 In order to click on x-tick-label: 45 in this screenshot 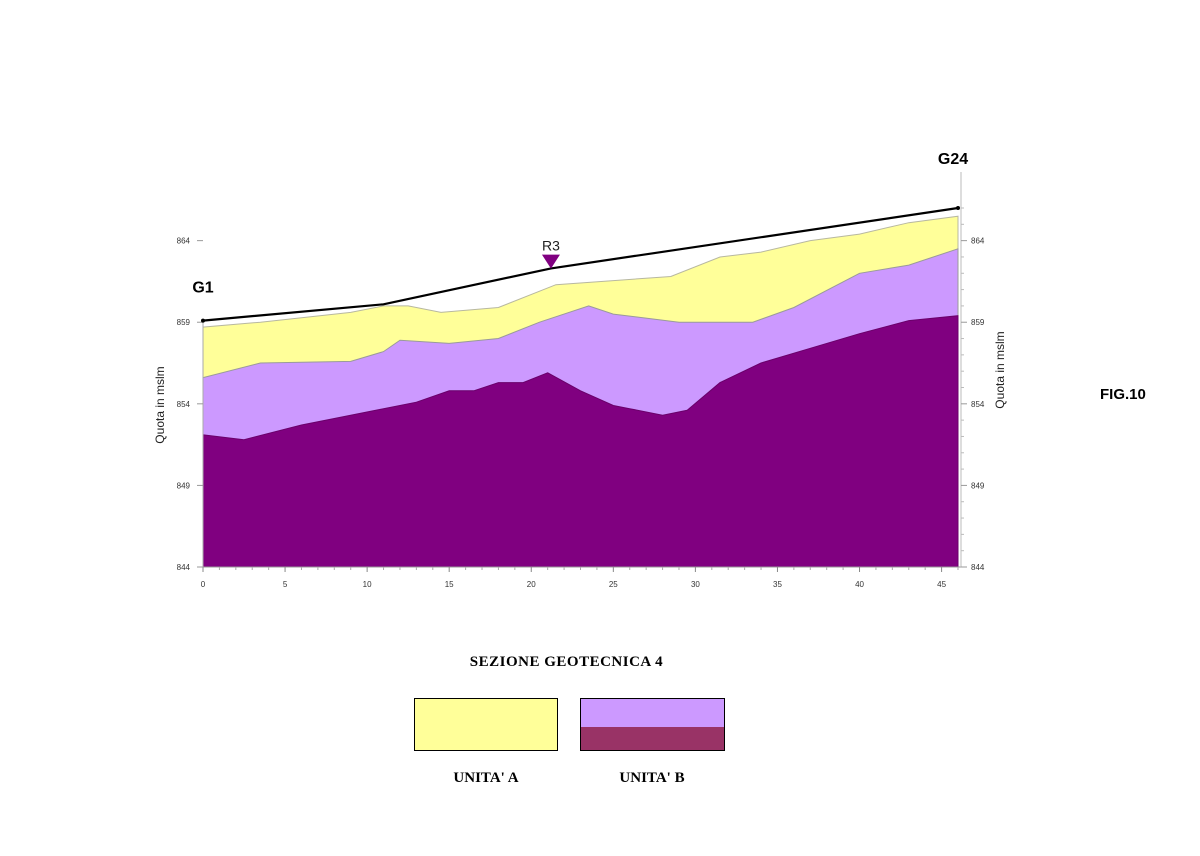, I will do `click(941, 584)`.